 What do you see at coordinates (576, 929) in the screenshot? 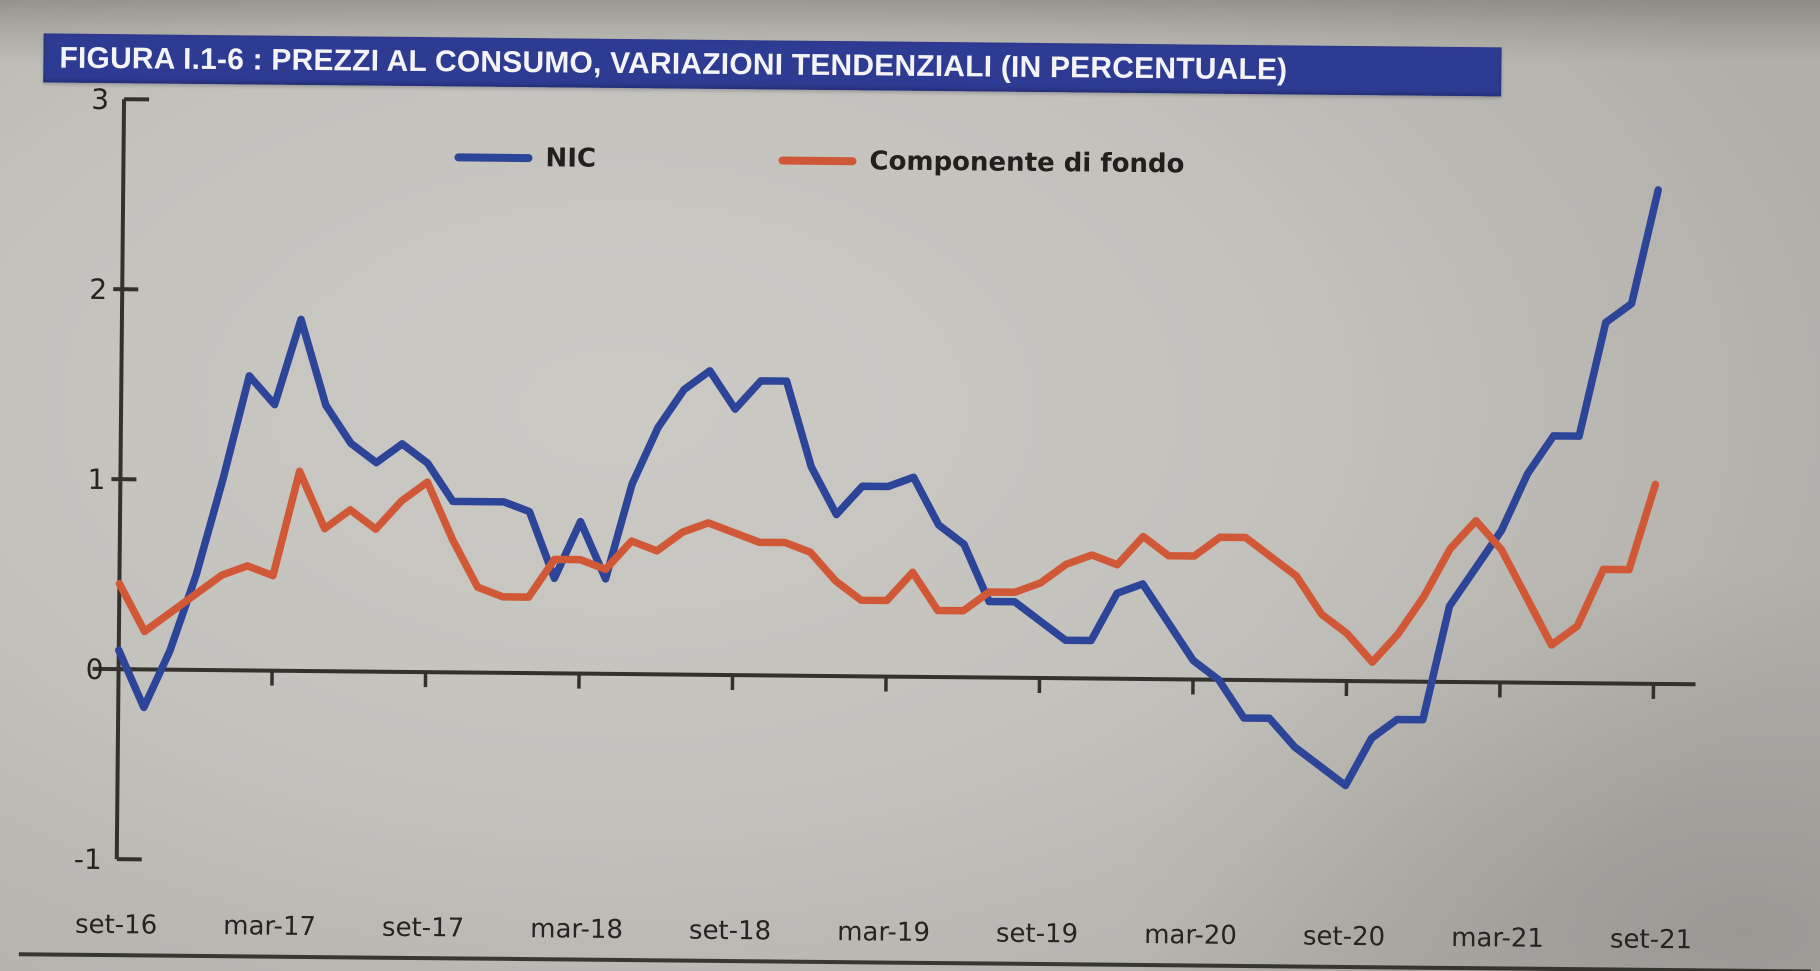
I see `x-axis-tick-label: mar-18` at bounding box center [576, 929].